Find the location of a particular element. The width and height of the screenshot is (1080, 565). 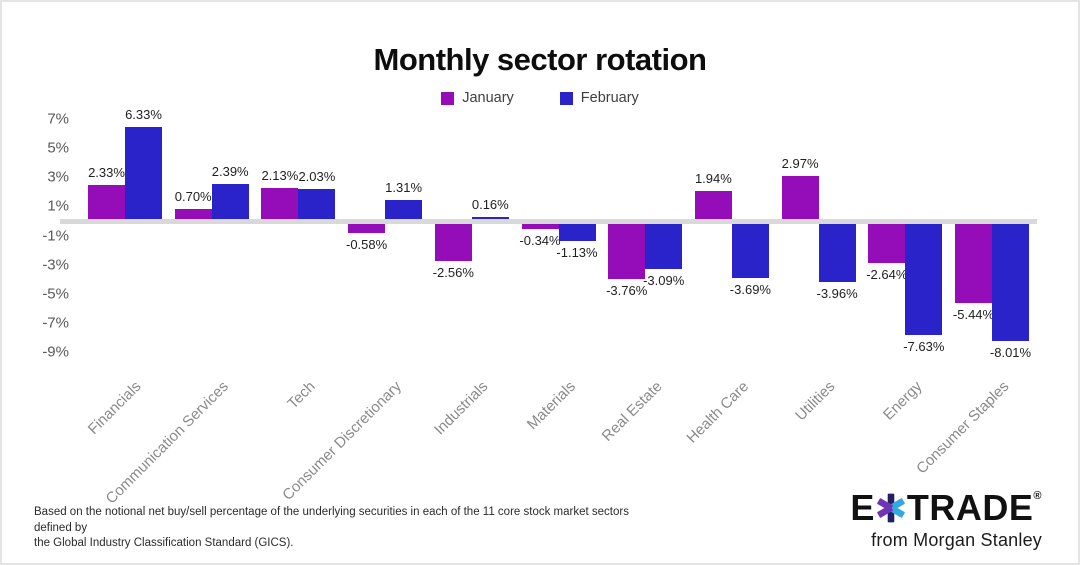

january-swatch is located at coordinates (448, 98).